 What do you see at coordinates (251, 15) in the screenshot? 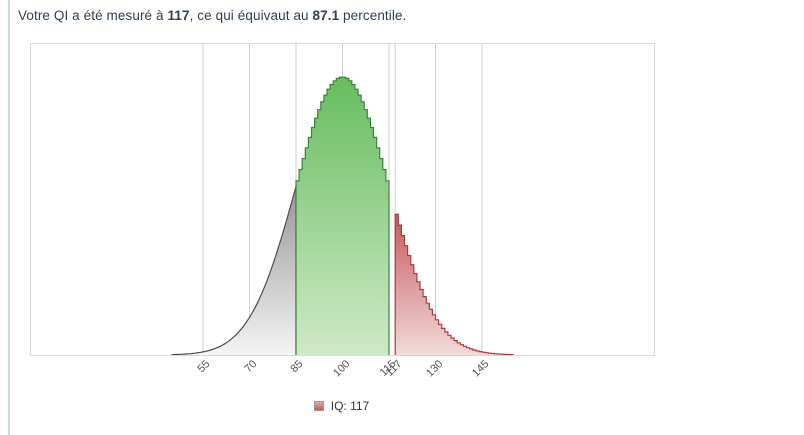
I see `summary-middle: , ce qui équivaut au` at bounding box center [251, 15].